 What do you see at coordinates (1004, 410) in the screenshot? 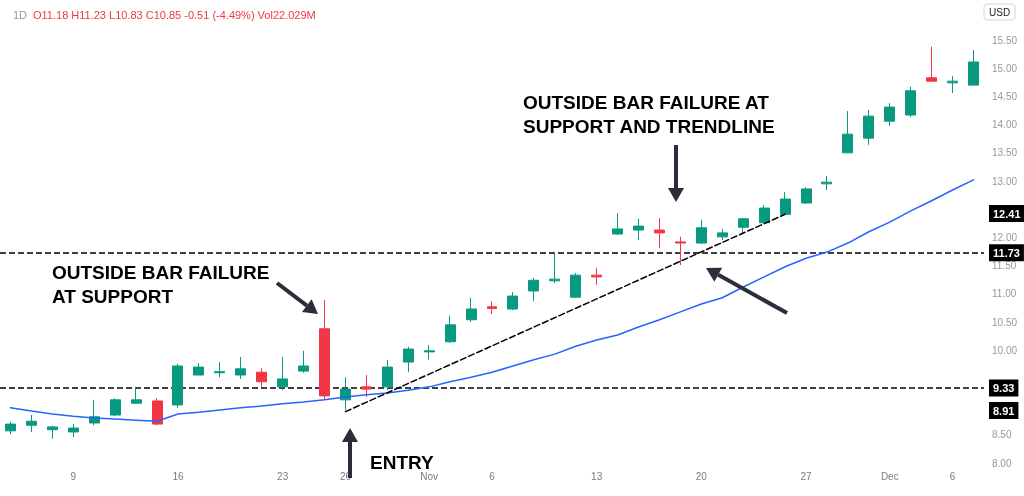
I see `text: 8.91` at bounding box center [1004, 410].